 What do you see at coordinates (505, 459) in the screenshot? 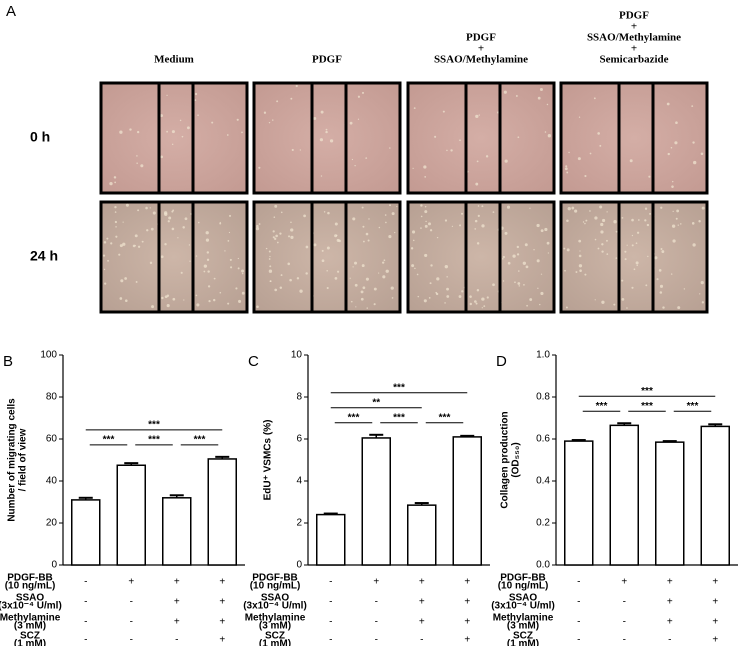
I see `y-axis-label: Collagen production` at bounding box center [505, 459].